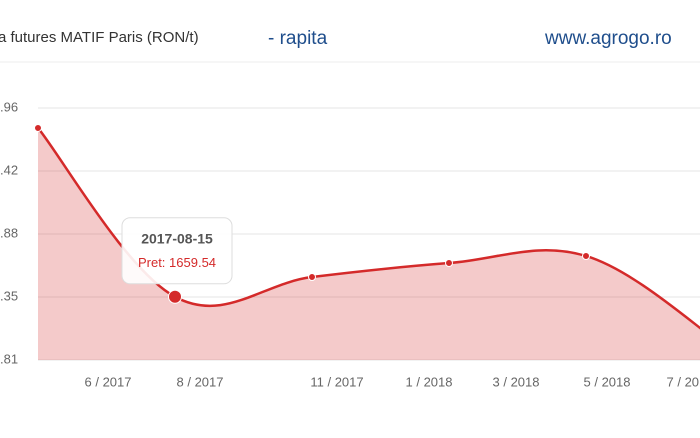  I want to click on x-tick-label: 11 / 2017, so click(336, 381).